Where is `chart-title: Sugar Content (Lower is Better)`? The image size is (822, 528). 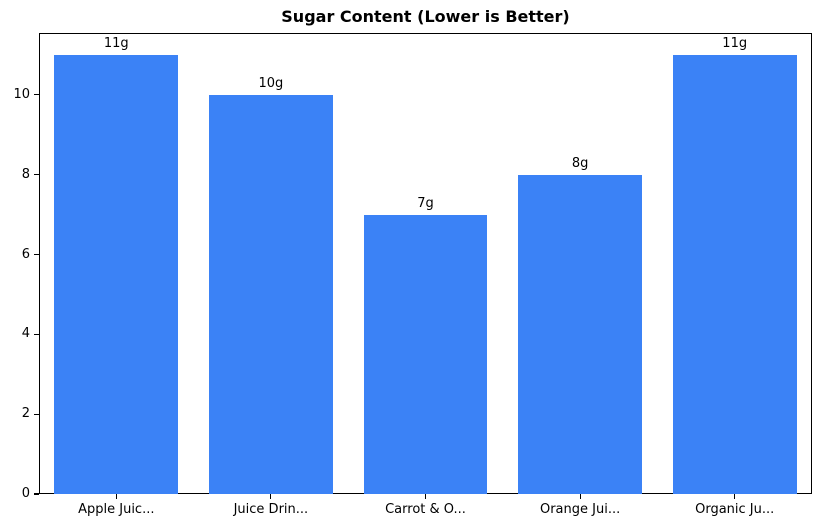
chart-title: Sugar Content (Lower is Better) is located at coordinates (425, 16).